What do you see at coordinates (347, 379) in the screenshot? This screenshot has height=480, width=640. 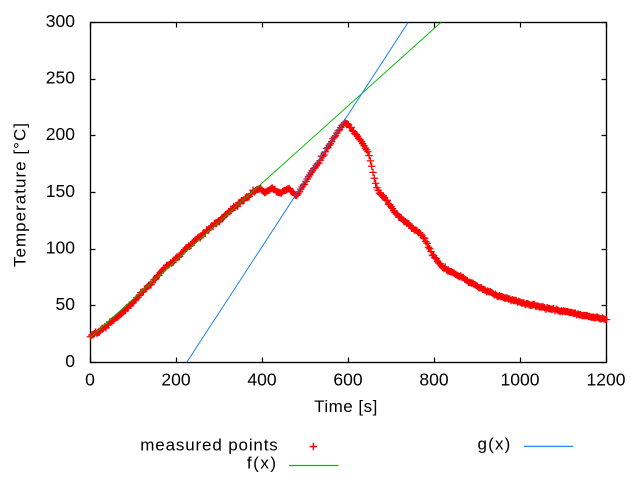 I see `svg-text: 600` at bounding box center [347, 379].